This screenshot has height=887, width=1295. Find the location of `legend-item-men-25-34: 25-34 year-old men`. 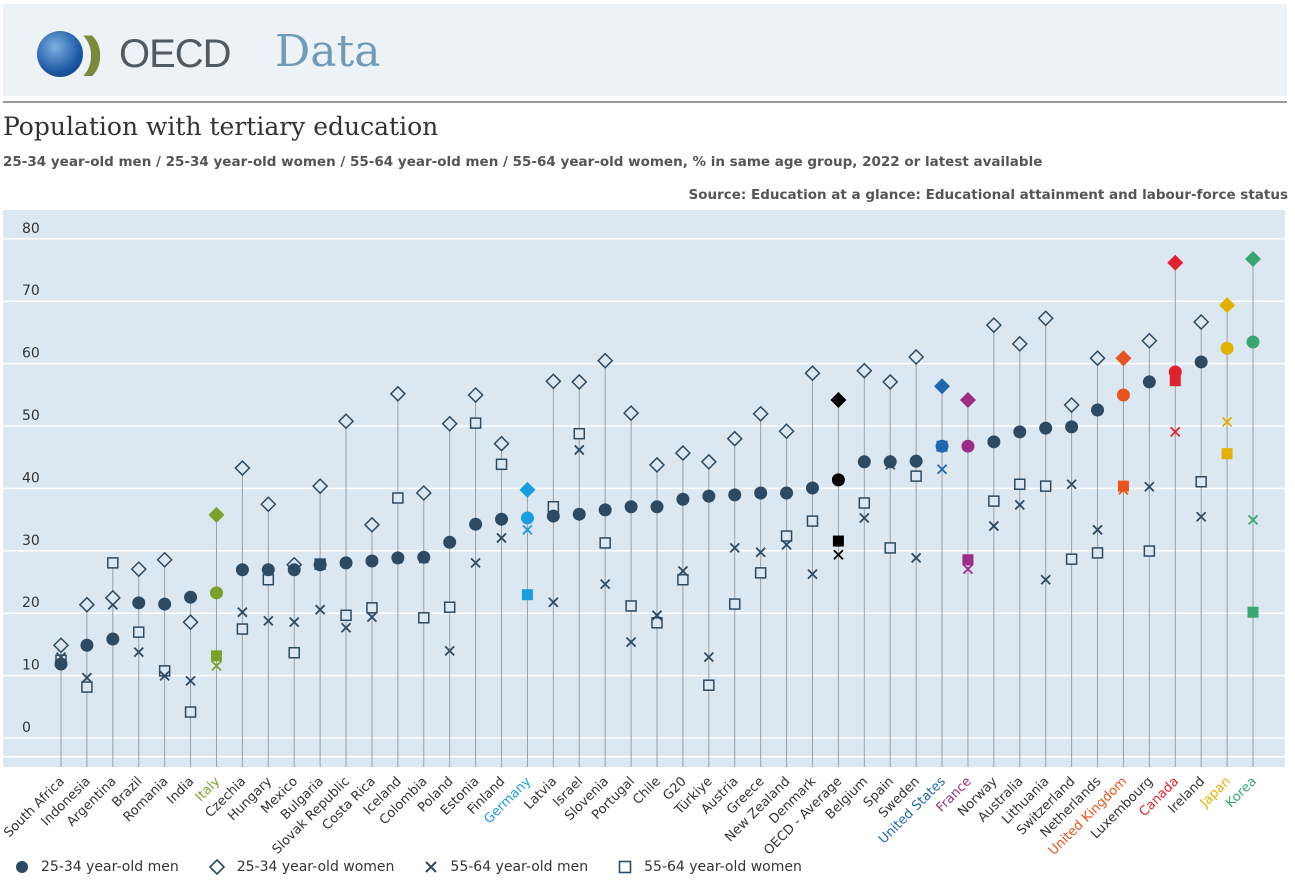

legend-item-men-25-34: 25-34 year-old men is located at coordinates (97, 867).